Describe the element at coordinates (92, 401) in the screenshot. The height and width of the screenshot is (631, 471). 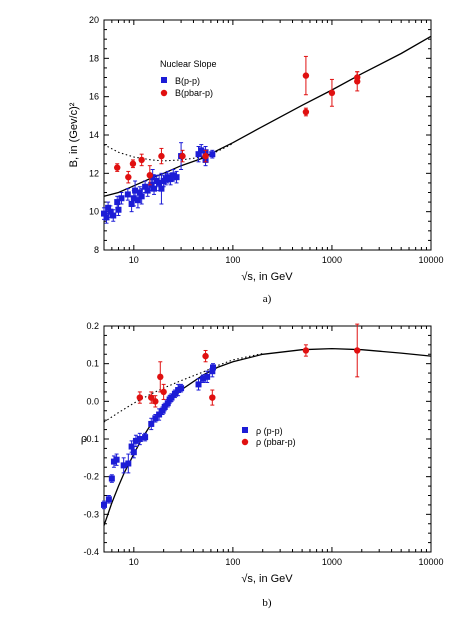
I see `y-tick-label: 0.0` at that location.